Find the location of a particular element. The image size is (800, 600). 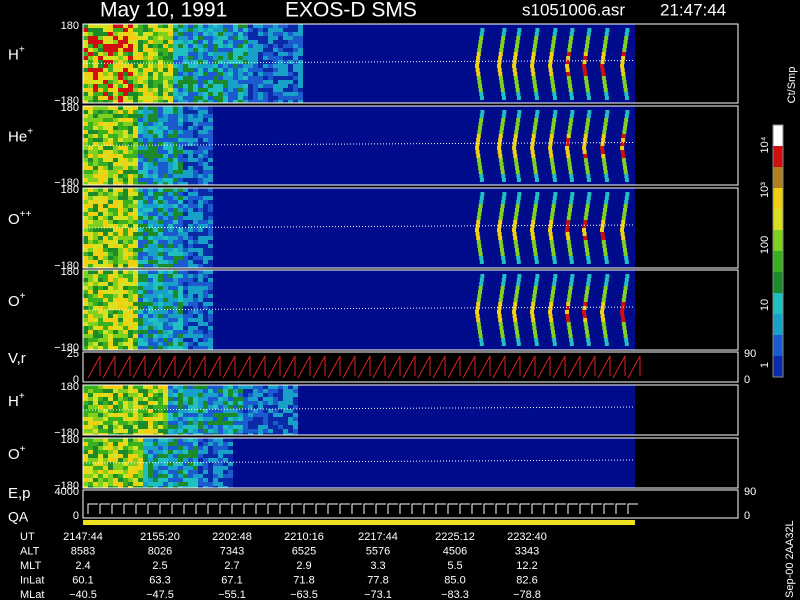

label: O is located at coordinates (14, 301).